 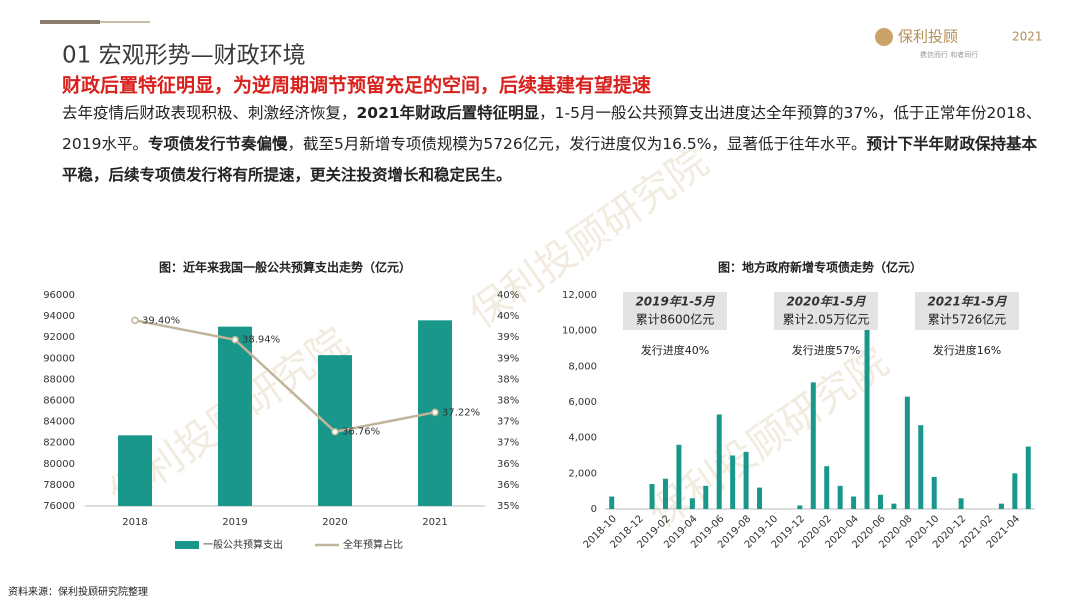 What do you see at coordinates (134, 522) in the screenshot?
I see `x-tick-label: 2018` at bounding box center [134, 522].